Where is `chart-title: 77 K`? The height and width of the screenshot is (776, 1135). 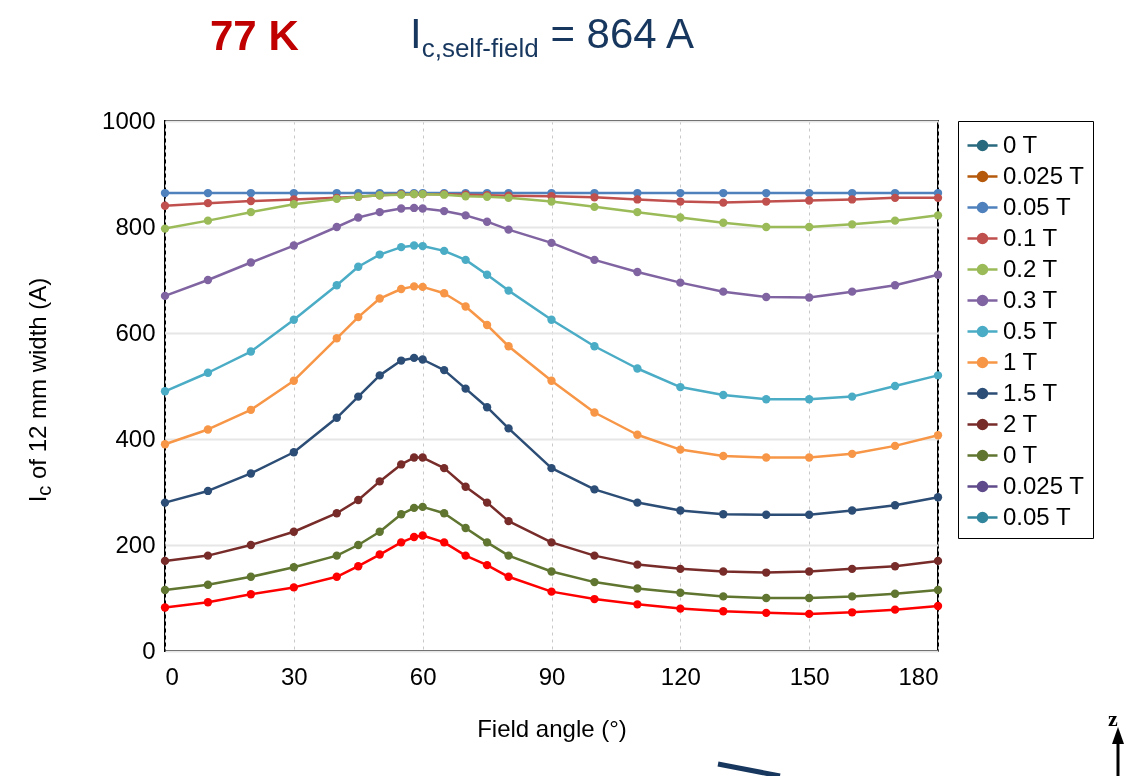
chart-title: 77 K is located at coordinates (254, 36).